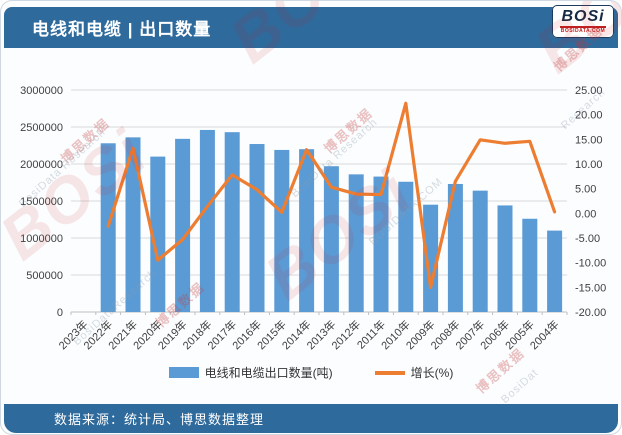 This screenshot has width=622, height=435. I want to click on bar-2013年, so click(331, 239).